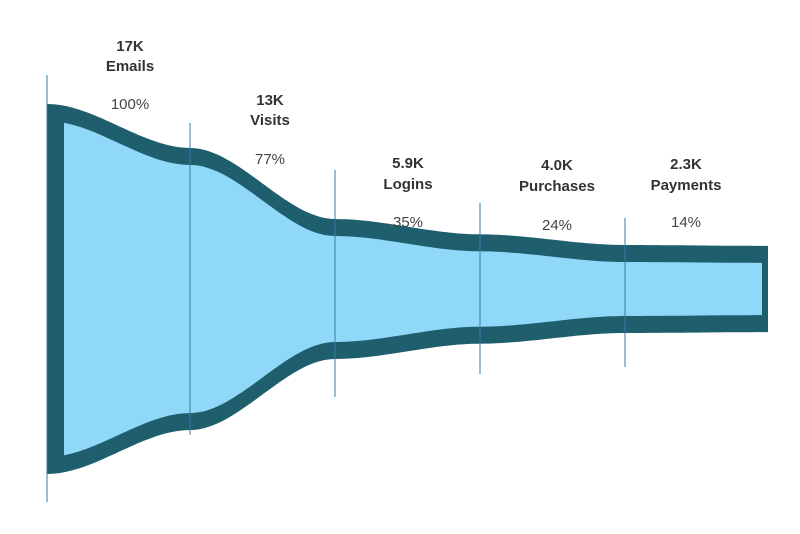 The height and width of the screenshot is (534, 800). What do you see at coordinates (130, 66) in the screenshot?
I see `stage-name-label: Emails` at bounding box center [130, 66].